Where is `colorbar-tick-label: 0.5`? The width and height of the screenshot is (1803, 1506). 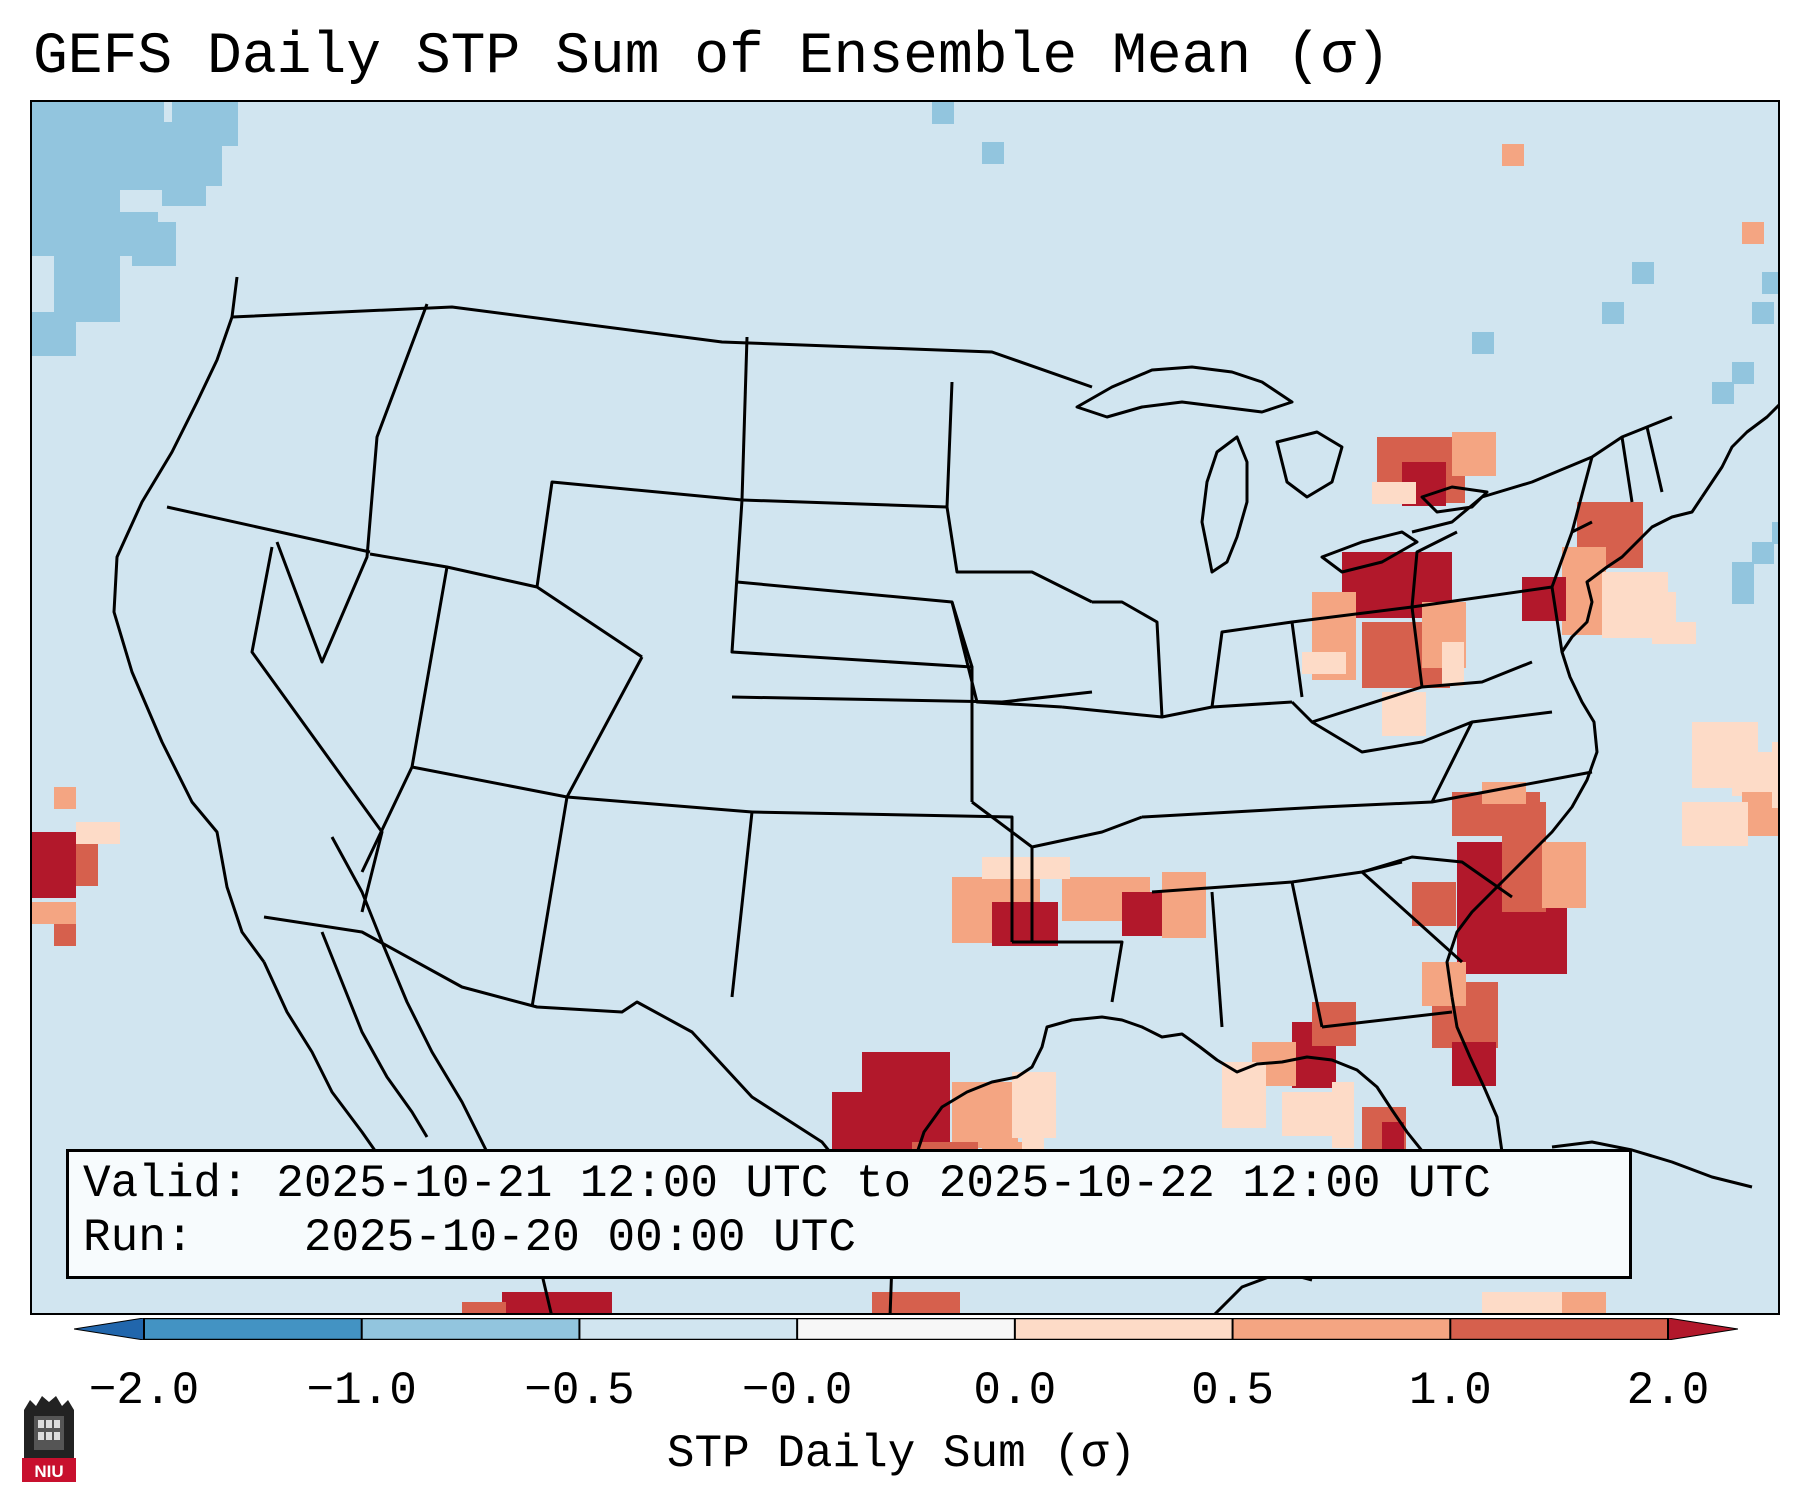 colorbar-tick-label: 0.5 is located at coordinates (1232, 1391).